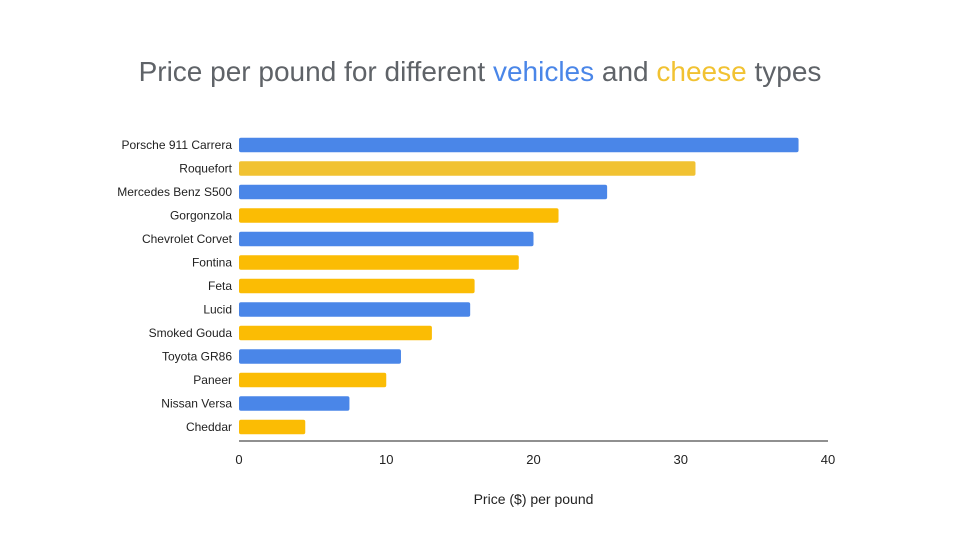 This screenshot has height=540, width=960. I want to click on category-label: Mercedes Benz S500, so click(174, 192).